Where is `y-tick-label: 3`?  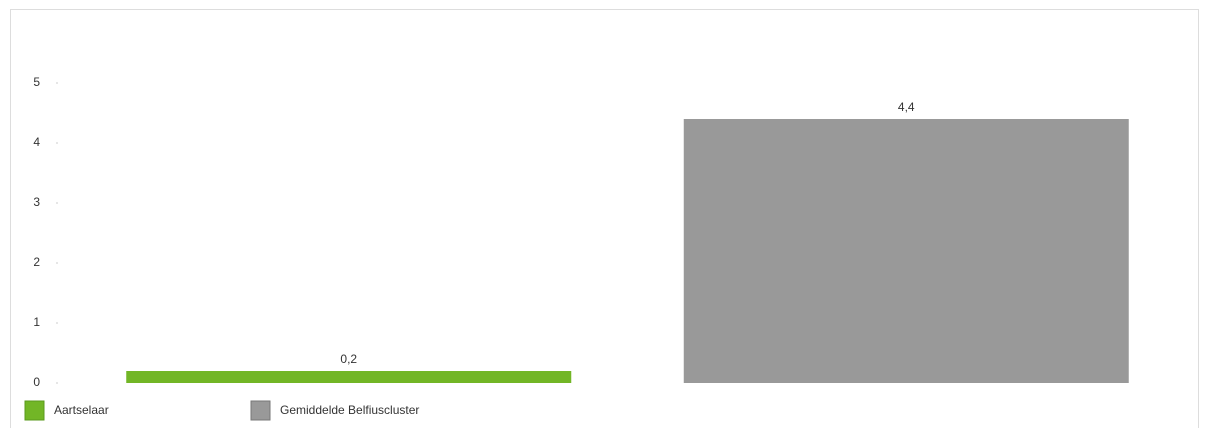
y-tick-label: 3 is located at coordinates (36, 202).